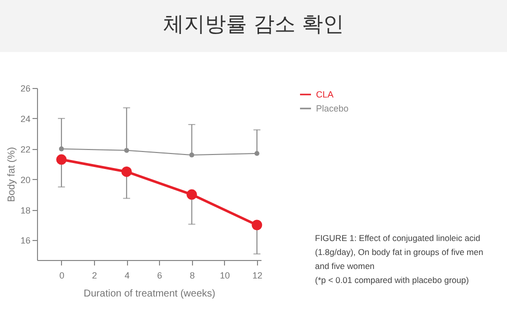 This screenshot has height=322, width=507. I want to click on x-tick-label: 0, so click(61, 275).